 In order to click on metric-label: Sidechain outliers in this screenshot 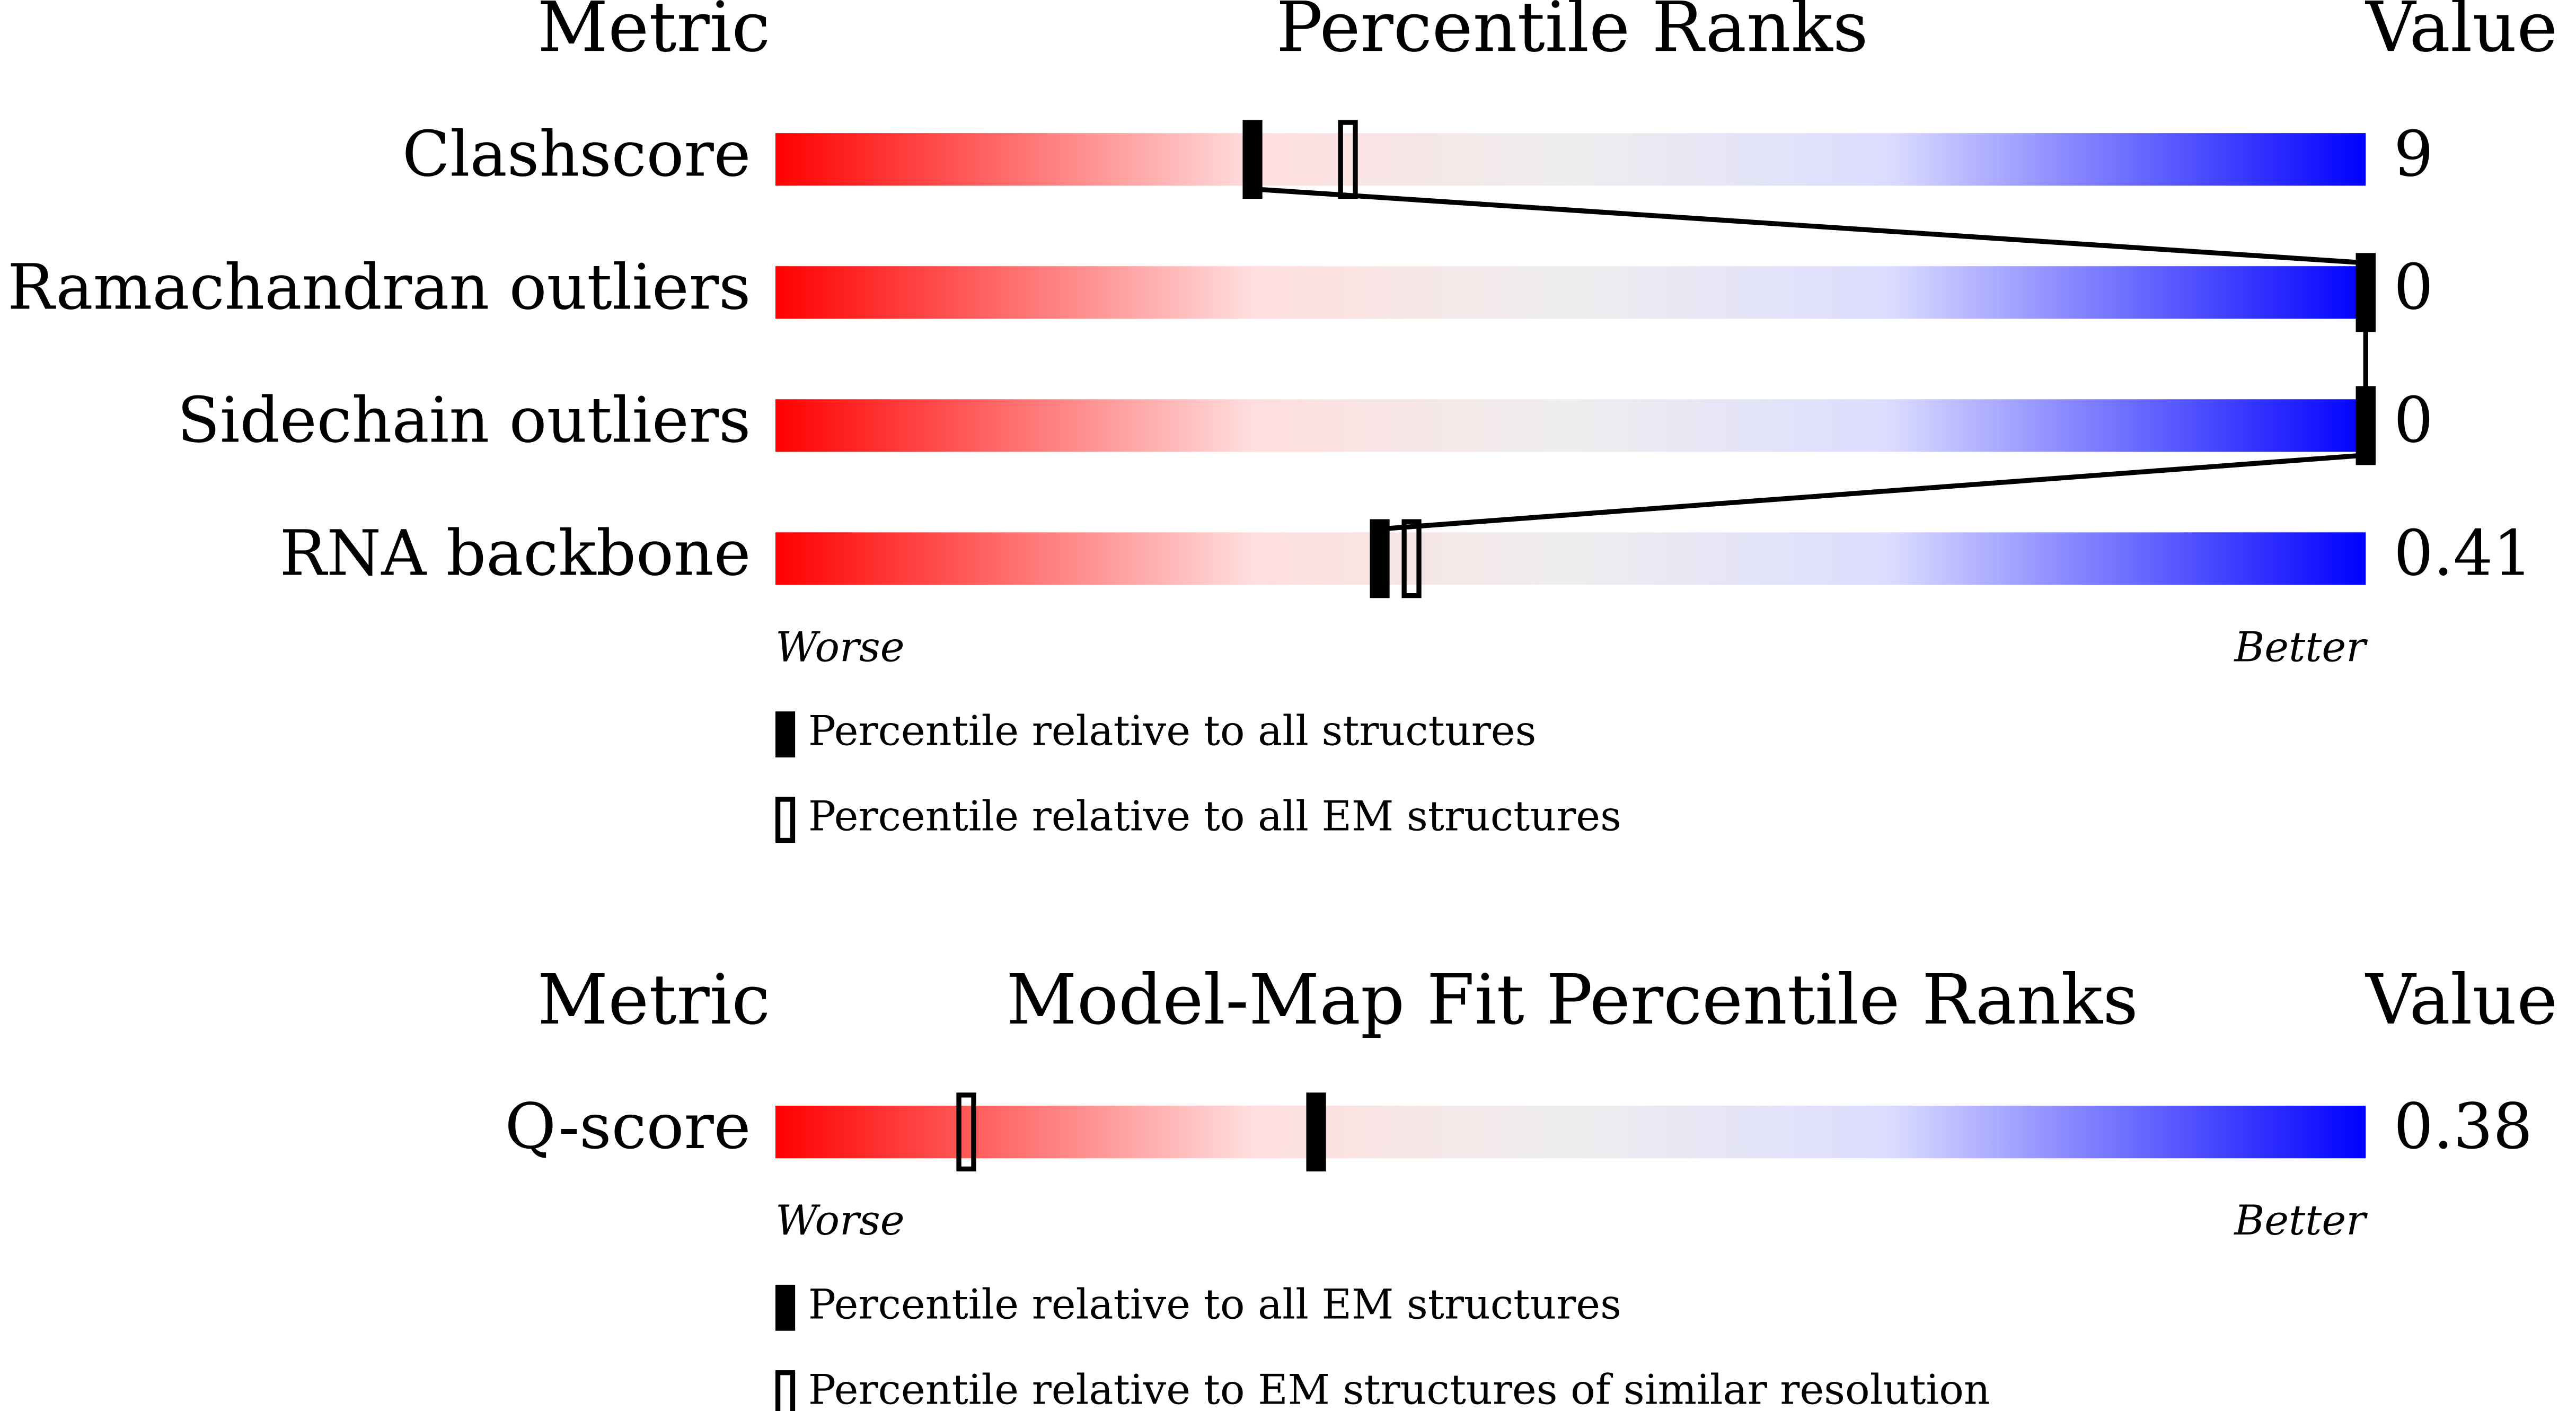, I will do `click(464, 420)`.